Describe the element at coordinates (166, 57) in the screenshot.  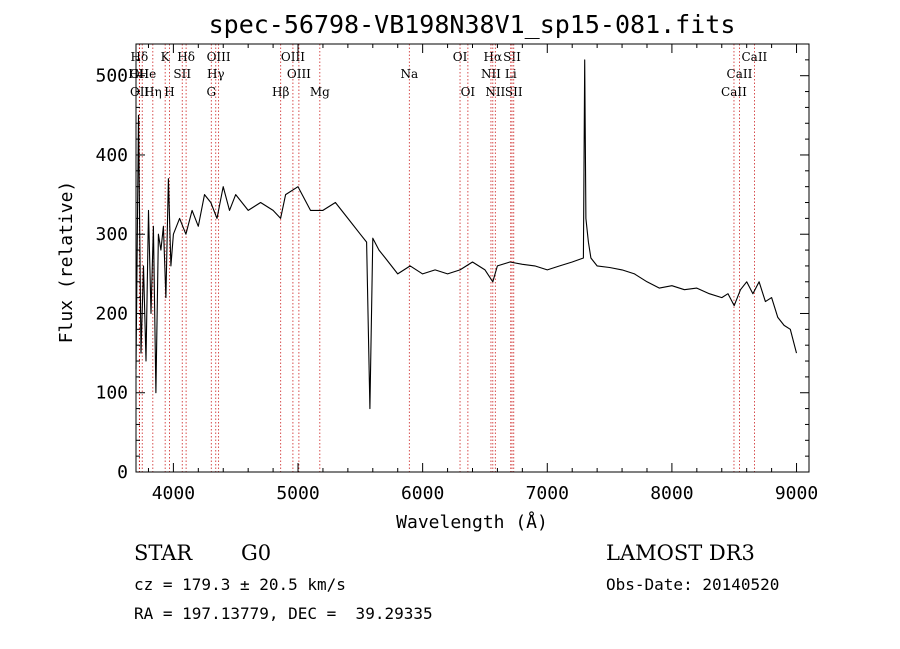
I see `line-marker-label: K` at that location.